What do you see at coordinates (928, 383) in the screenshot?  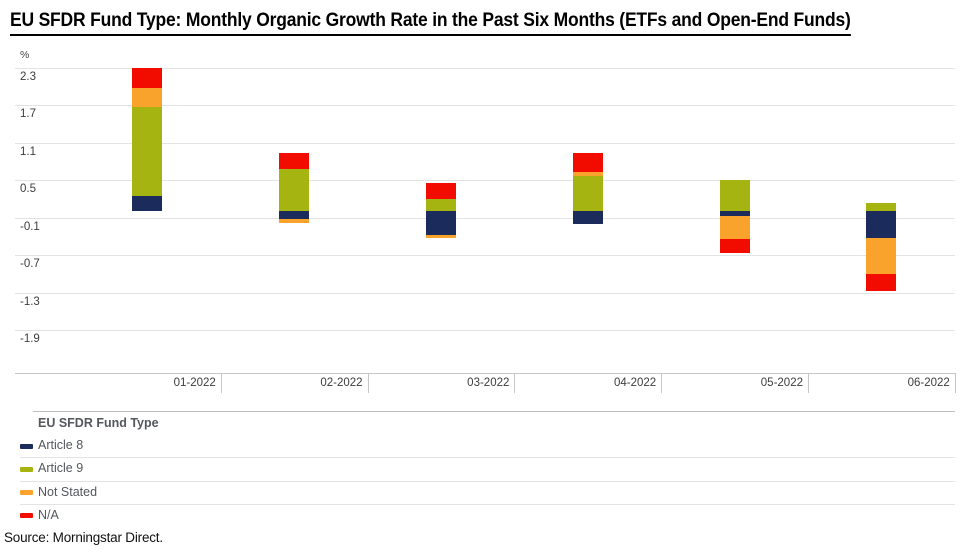 I see `x-axis-label: 06-2022` at bounding box center [928, 383].